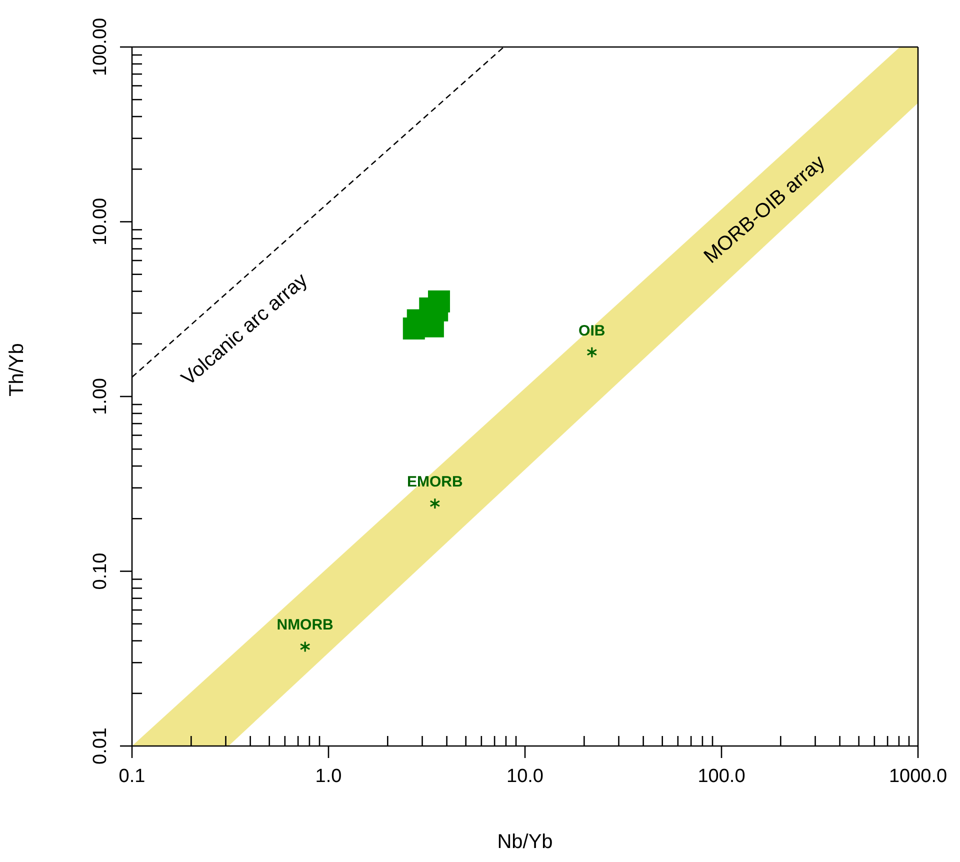  What do you see at coordinates (918, 776) in the screenshot?
I see `x-tick-label: 1000.0` at bounding box center [918, 776].